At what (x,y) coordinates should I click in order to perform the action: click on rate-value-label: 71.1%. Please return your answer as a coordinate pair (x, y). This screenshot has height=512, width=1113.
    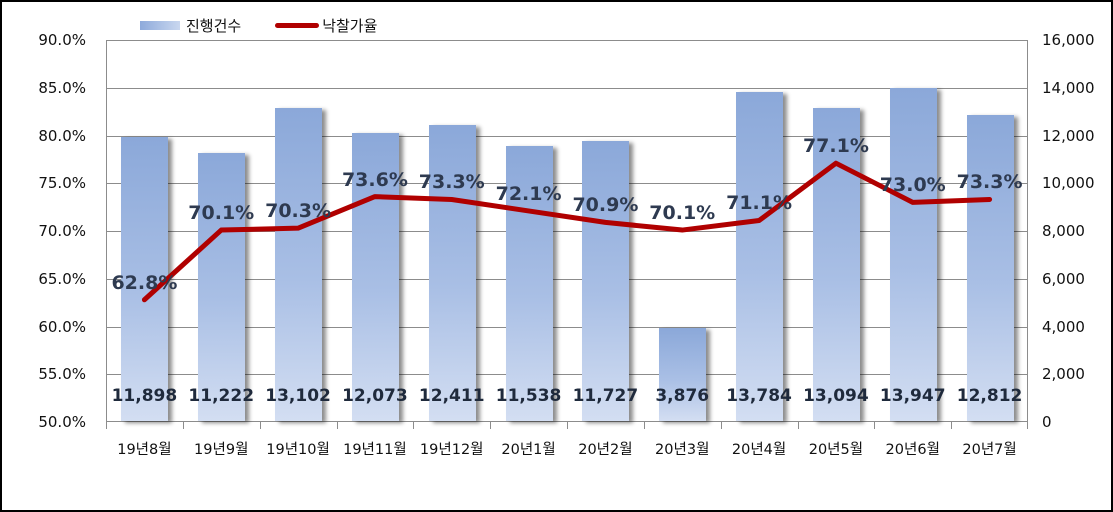
    Looking at the image, I should click on (759, 203).